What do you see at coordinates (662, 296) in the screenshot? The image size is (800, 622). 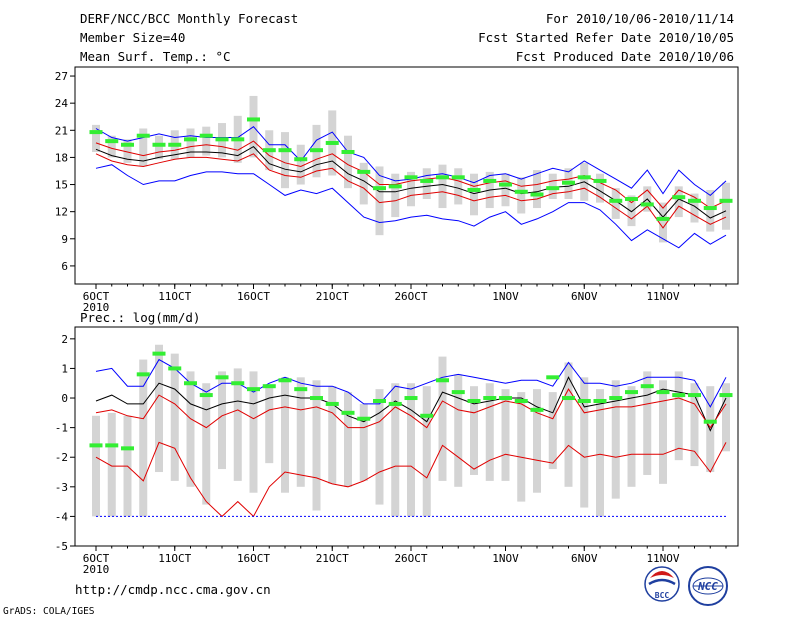 I see `temp-xtick-label: 11NOV` at bounding box center [662, 296].